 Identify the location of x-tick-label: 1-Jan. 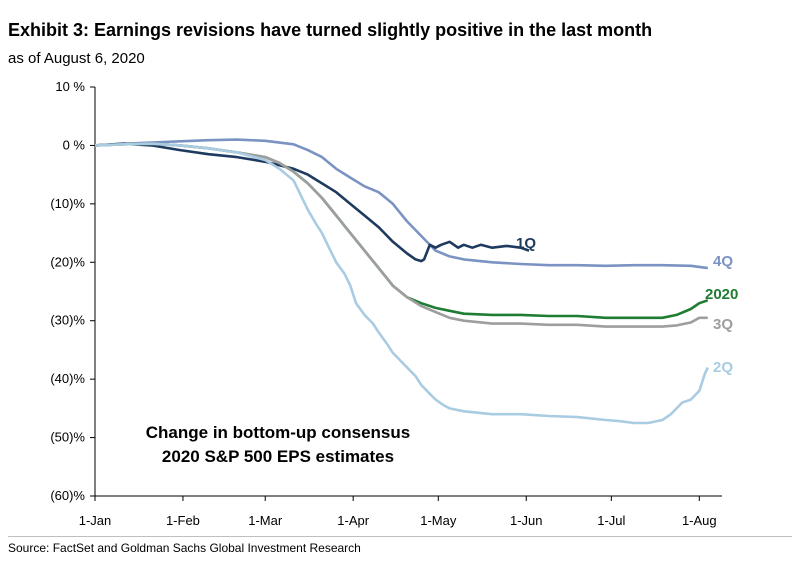
(95, 520).